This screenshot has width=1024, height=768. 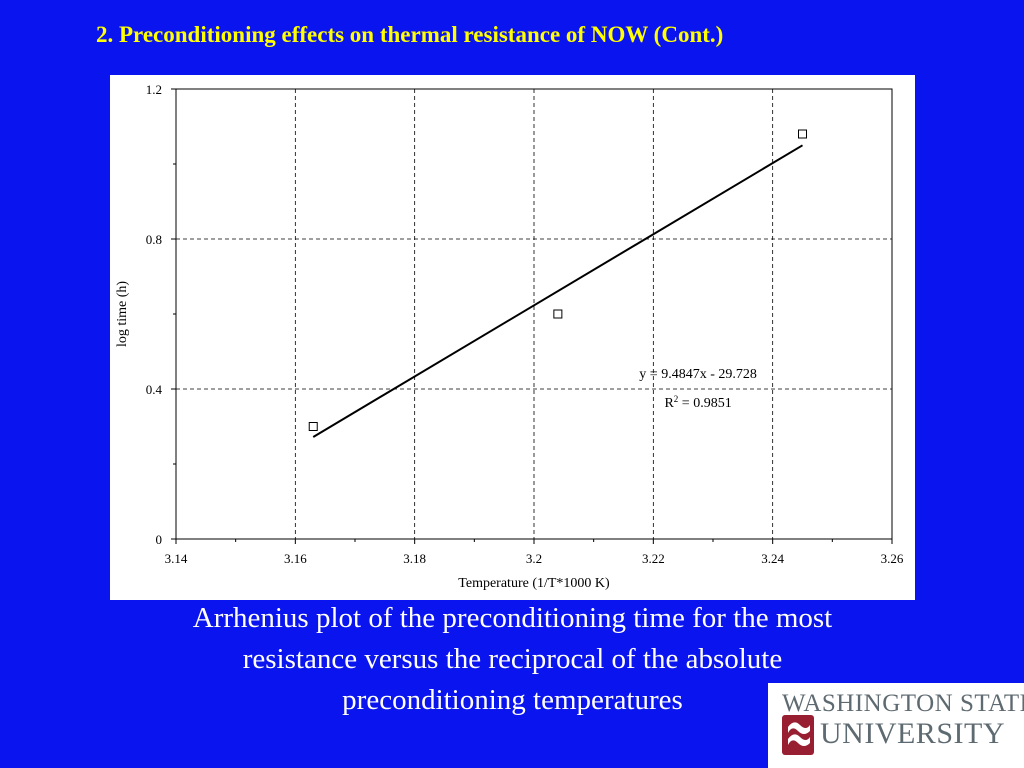 I want to click on y-tick-labels: 0 0.4 0.8 1.2, so click(x=154, y=314).